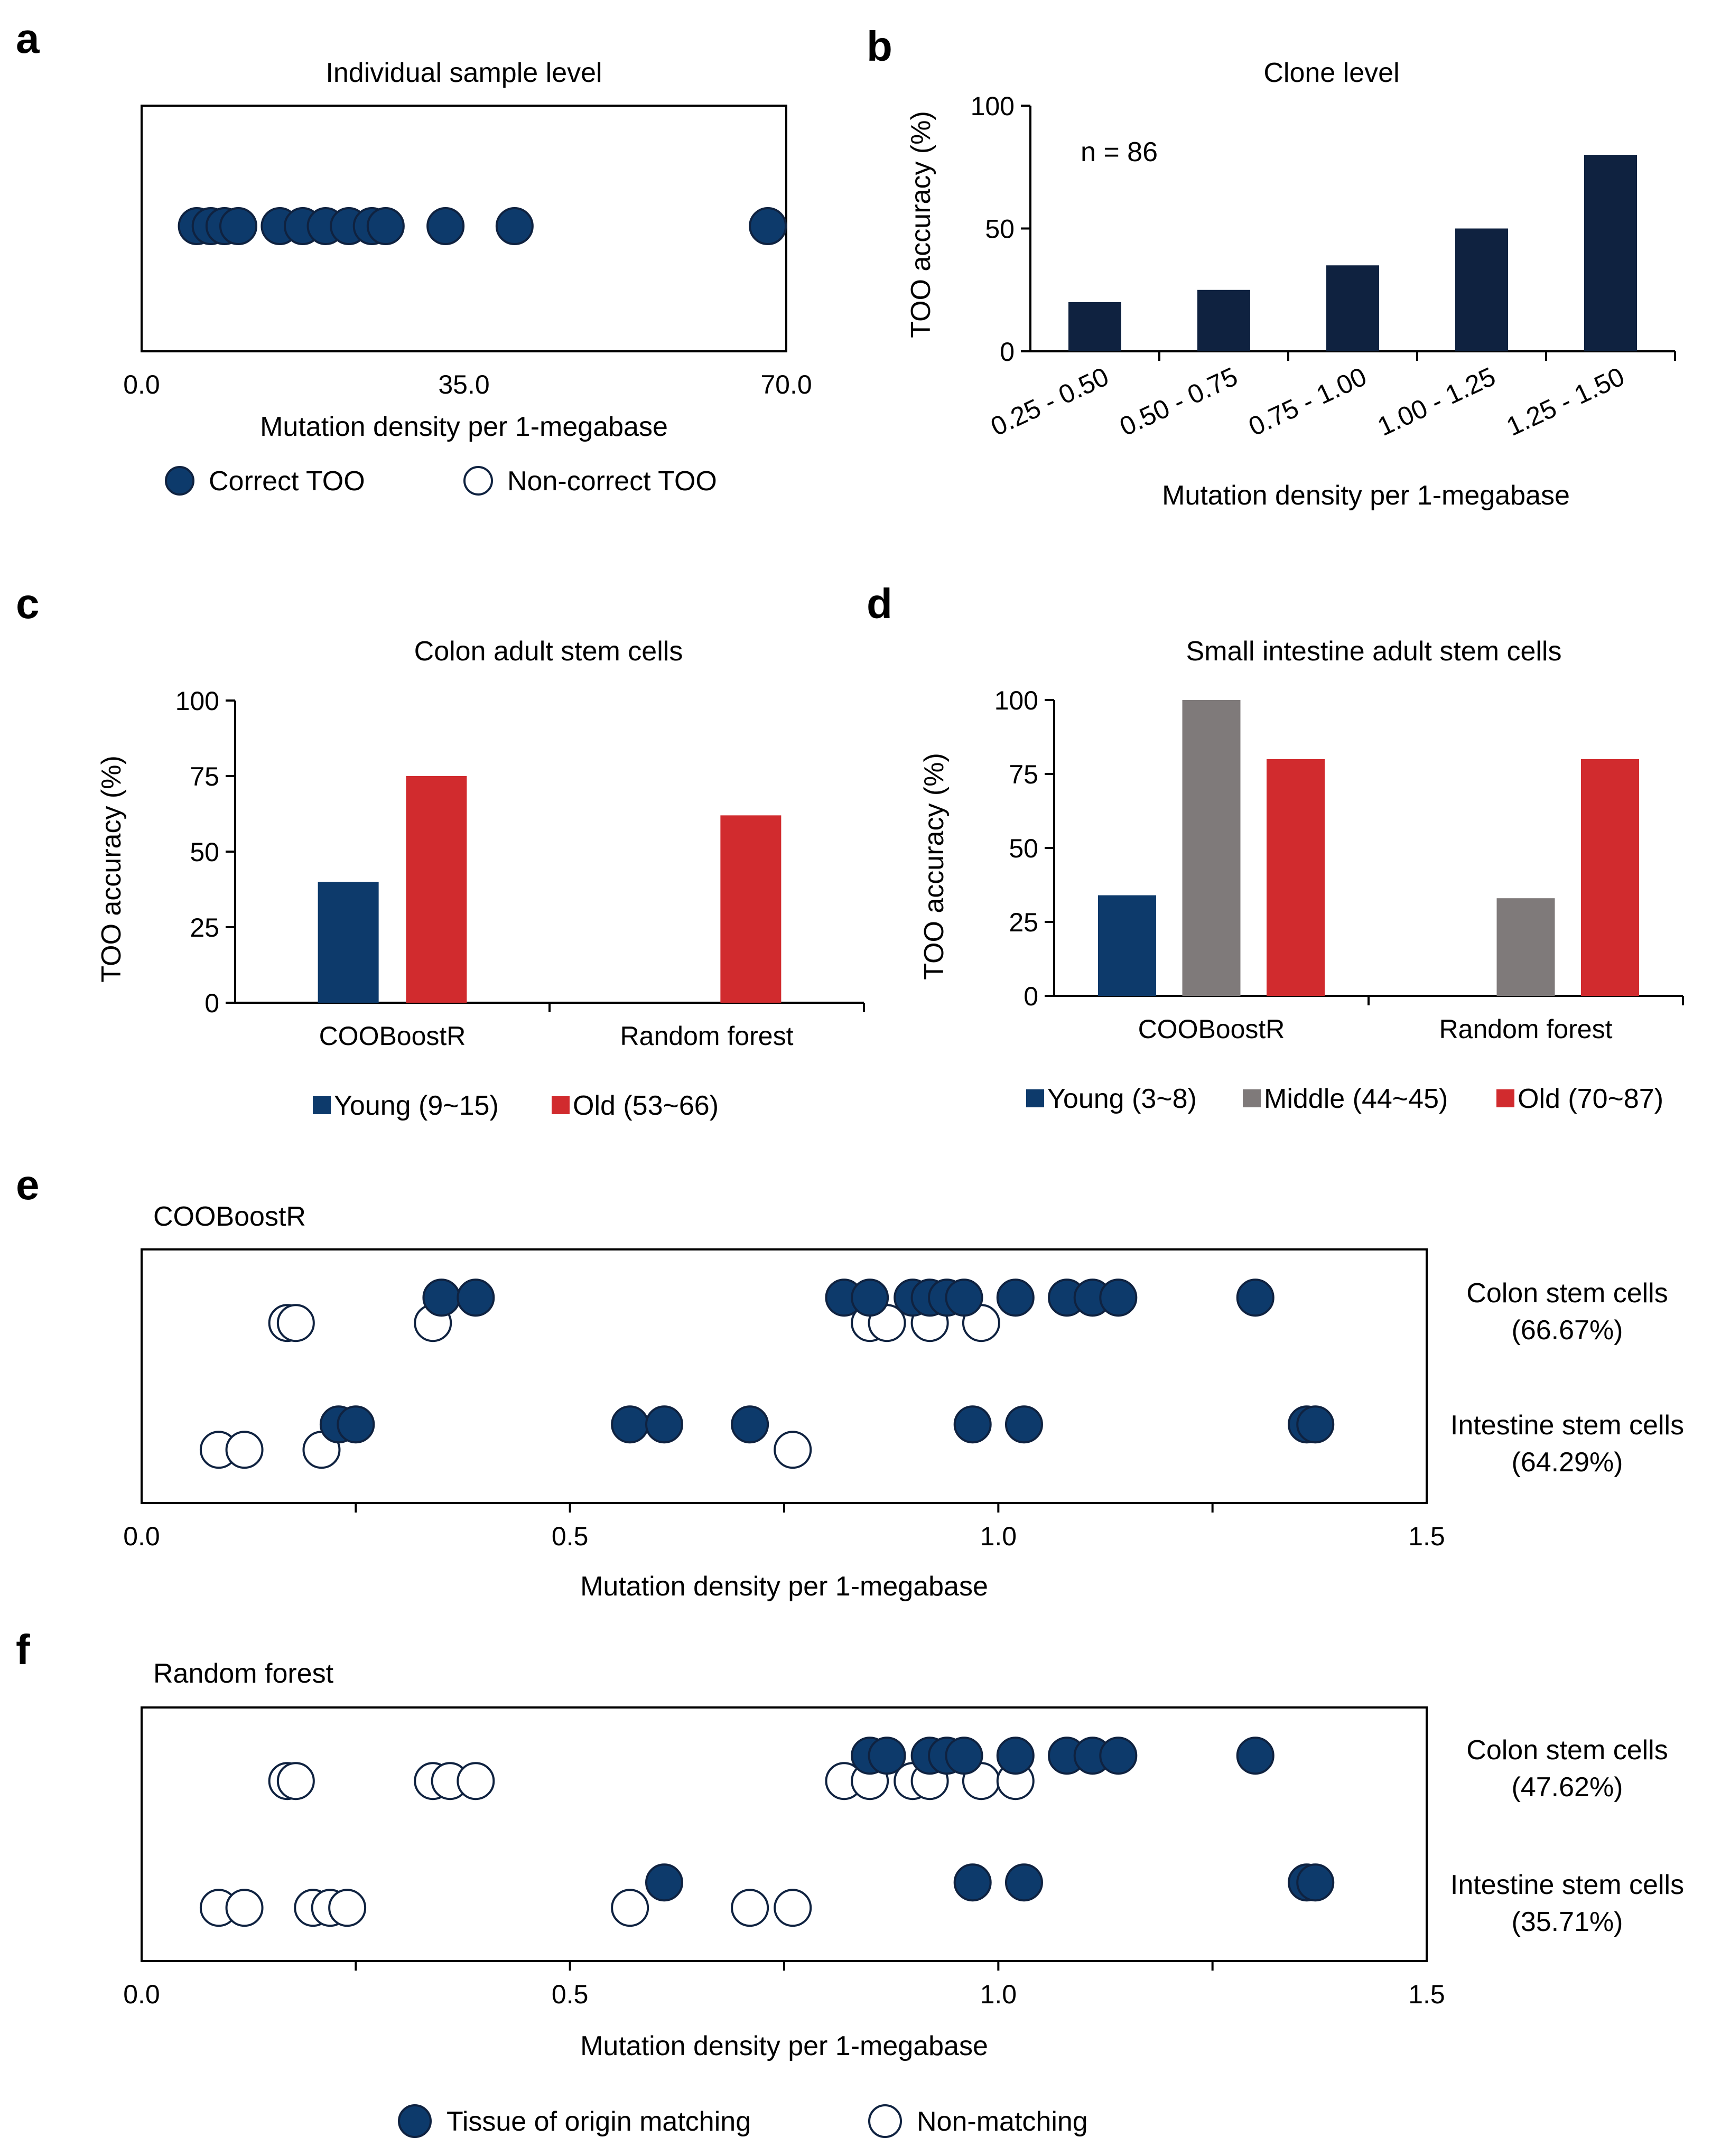 The height and width of the screenshot is (2156, 1721). I want to click on panel-f-marks: 0.0 0.5 1.0 1.5, so click(784, 1873).